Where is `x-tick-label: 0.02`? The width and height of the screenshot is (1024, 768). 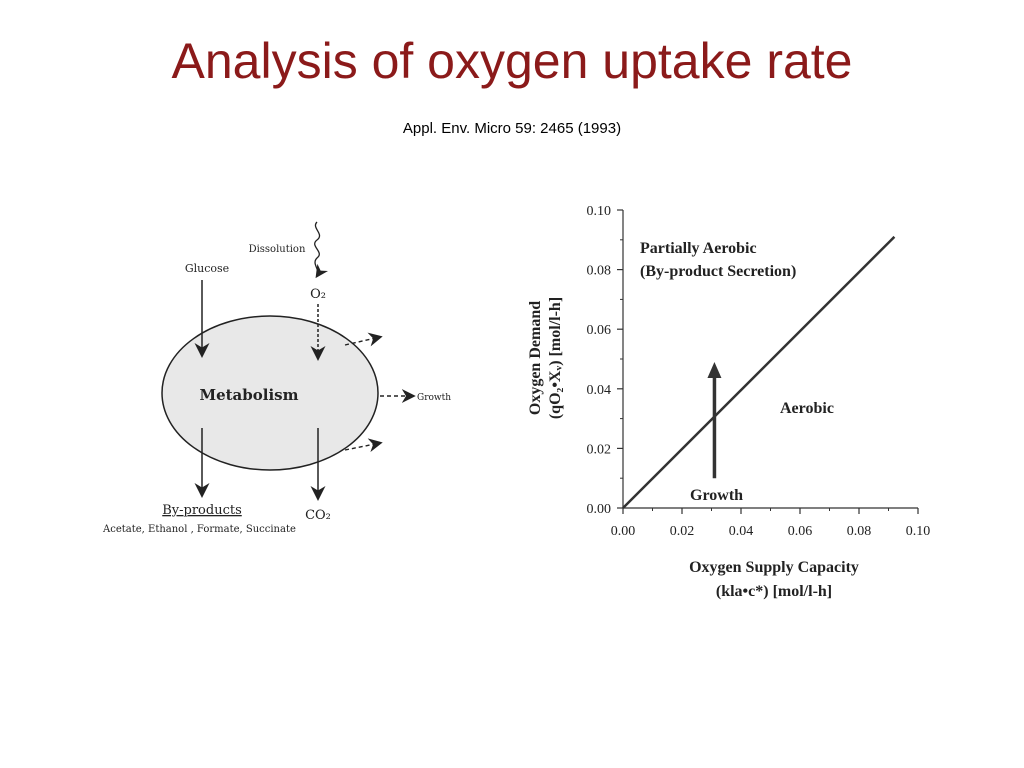 x-tick-label: 0.02 is located at coordinates (682, 531).